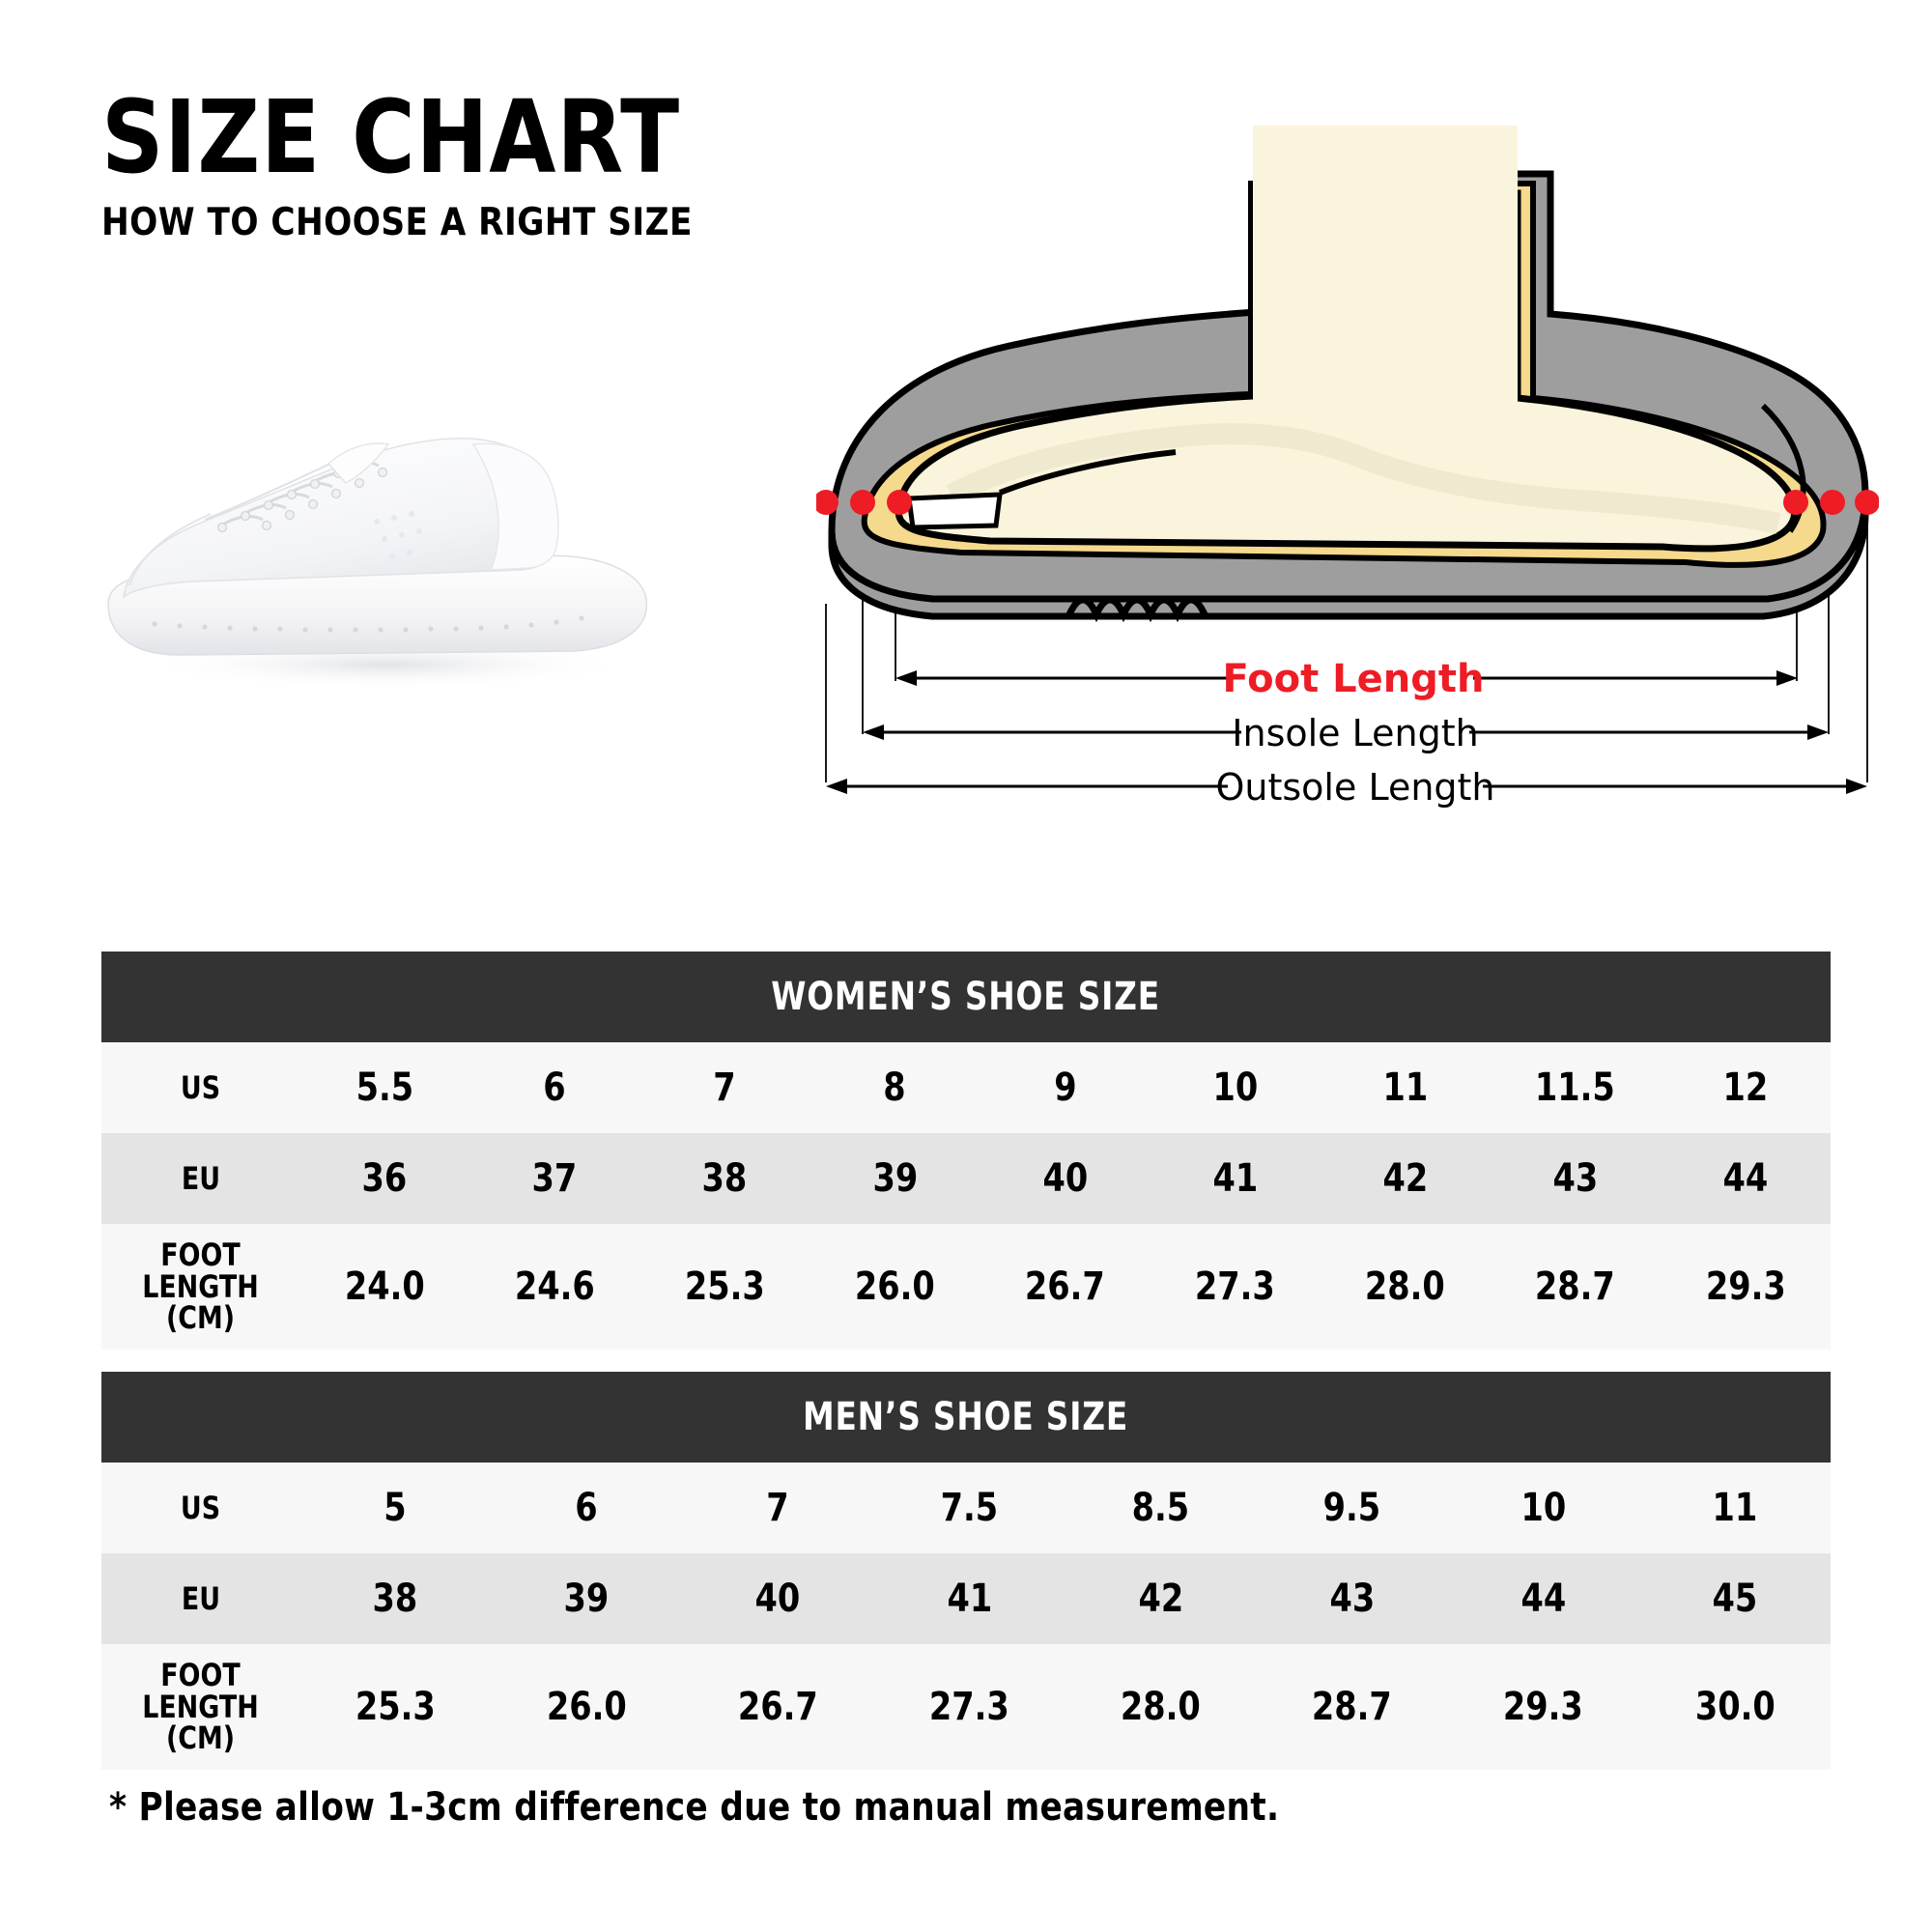  I want to click on cell: 11.5, so click(1575, 1087).